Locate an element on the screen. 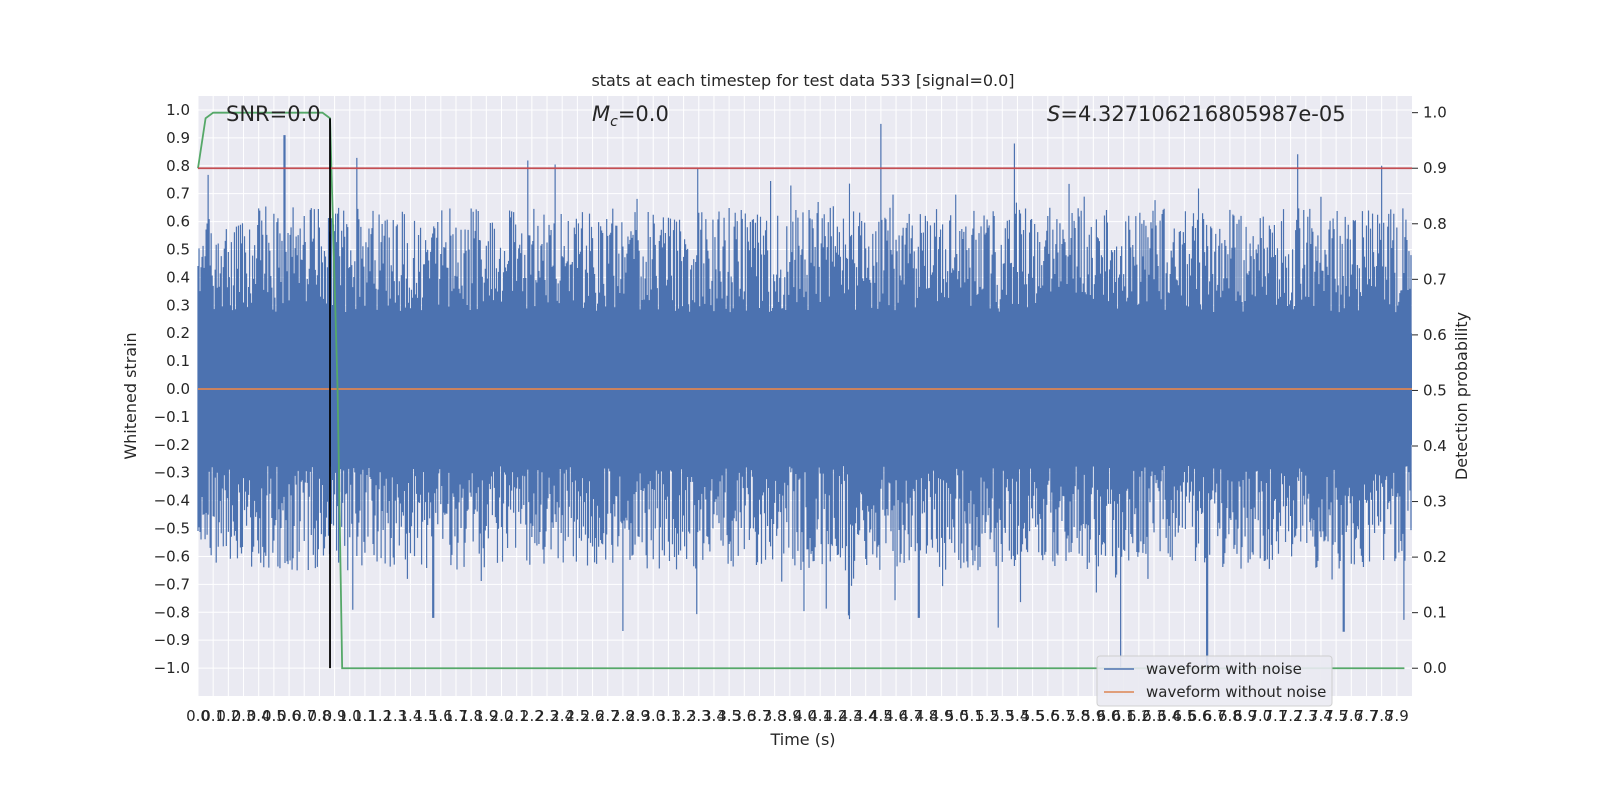  y-right-tick-label: 0.2 is located at coordinates (1435, 557).